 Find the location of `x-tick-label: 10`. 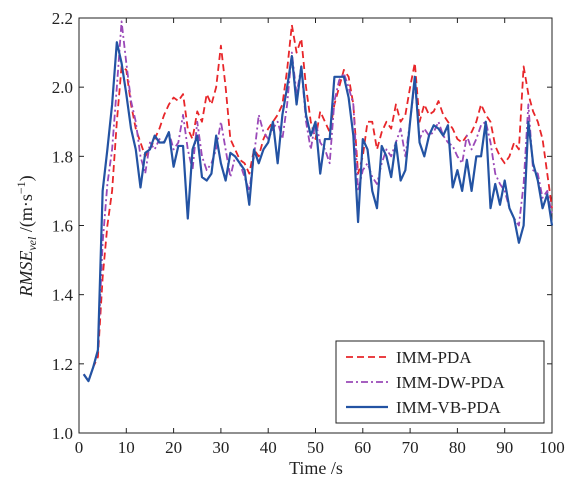

x-tick-label: 10 is located at coordinates (126, 447).